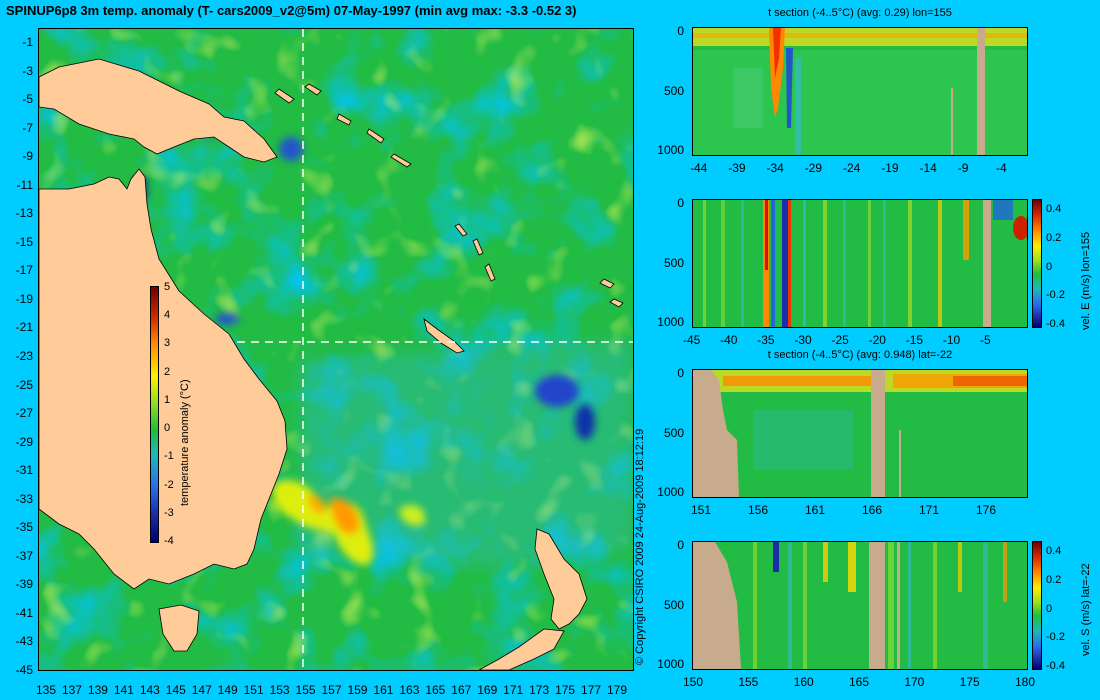 Image resolution: width=1100 pixels, height=700 pixels. Describe the element at coordinates (539, 690) in the screenshot. I see `longitude-tick-label: 173` at that location.